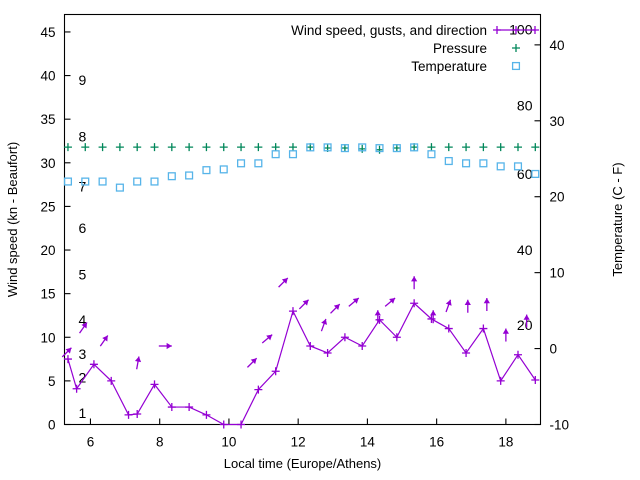 This screenshot has height=480, width=640. Describe the element at coordinates (389, 30) in the screenshot. I see `legend-label: Wind speed, gusts, and direction` at that location.